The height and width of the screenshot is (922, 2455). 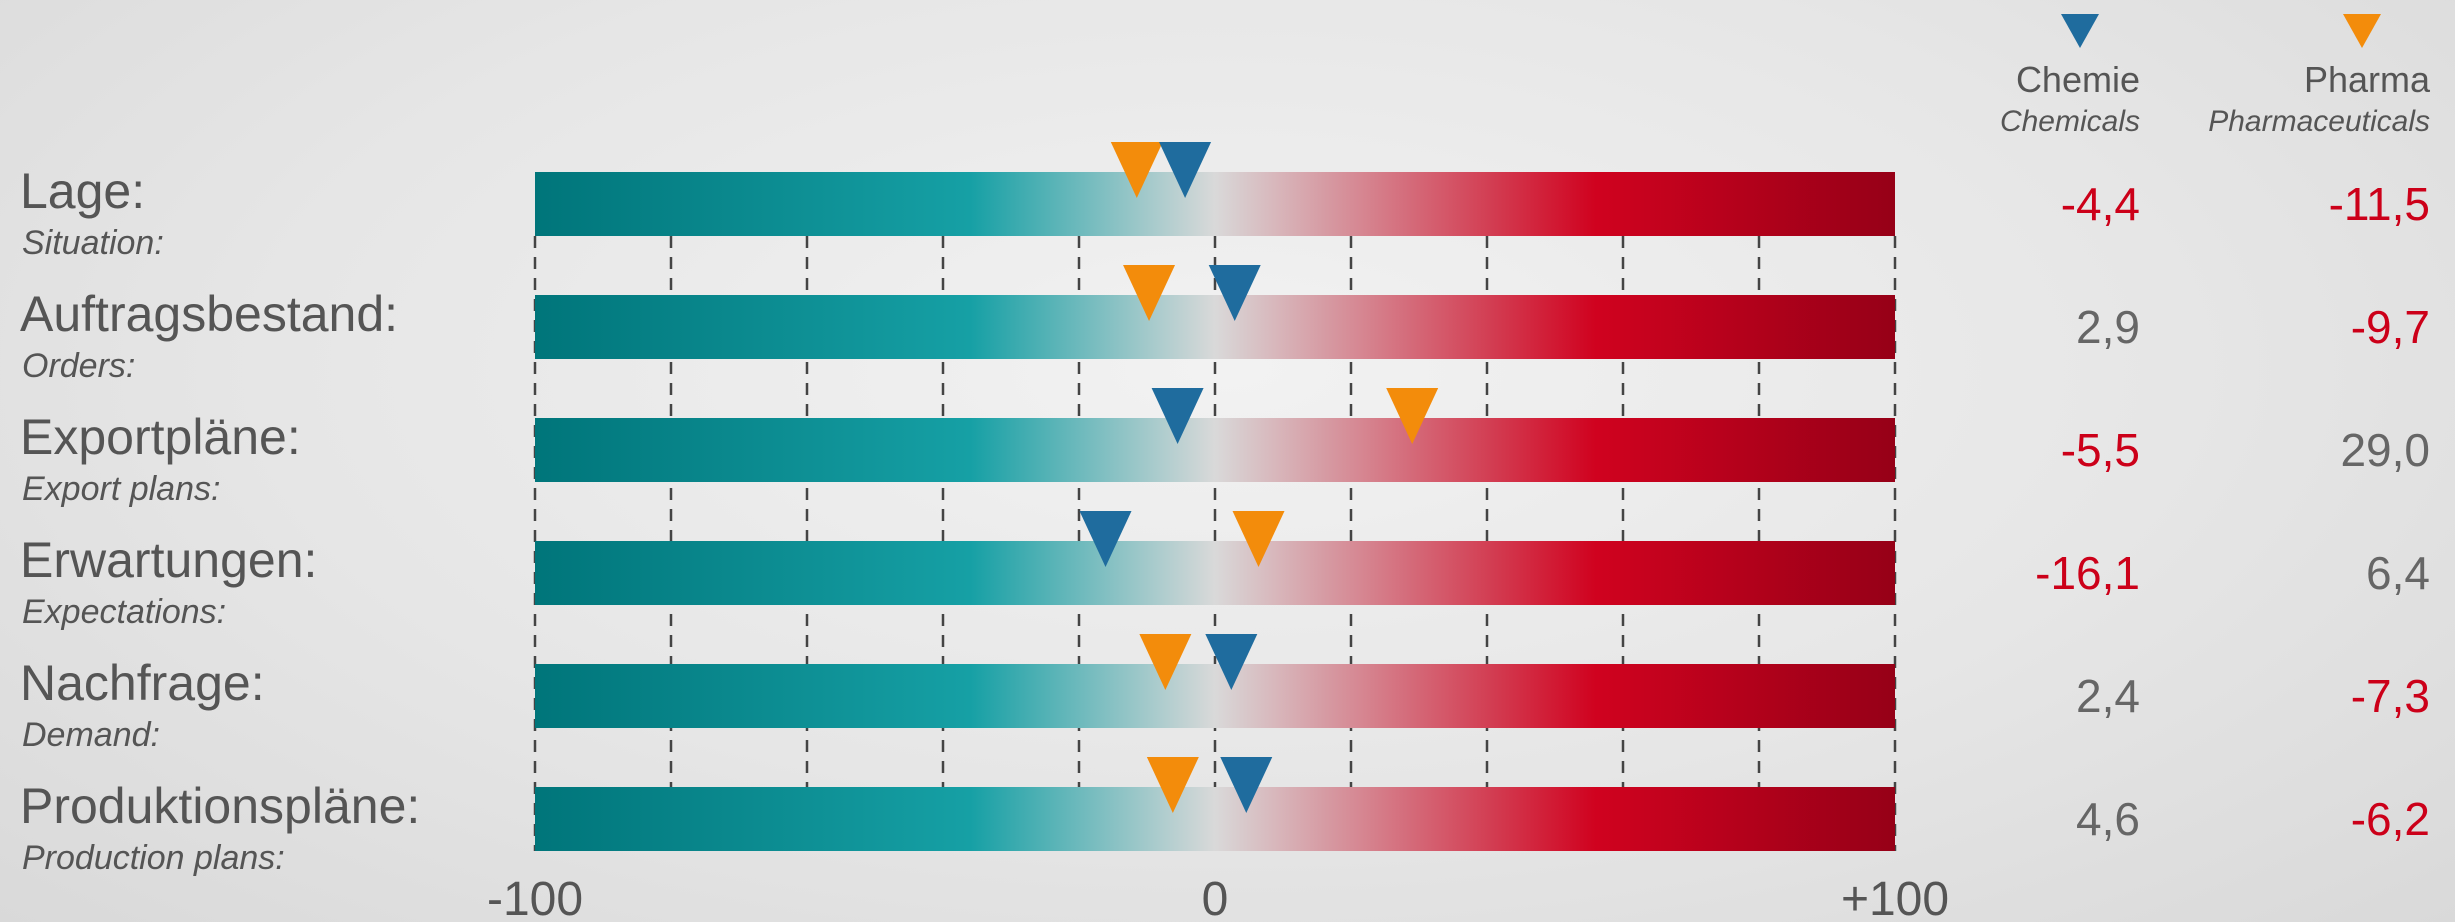 What do you see at coordinates (209, 314) in the screenshot?
I see `row-label: Auftragsbestand:` at bounding box center [209, 314].